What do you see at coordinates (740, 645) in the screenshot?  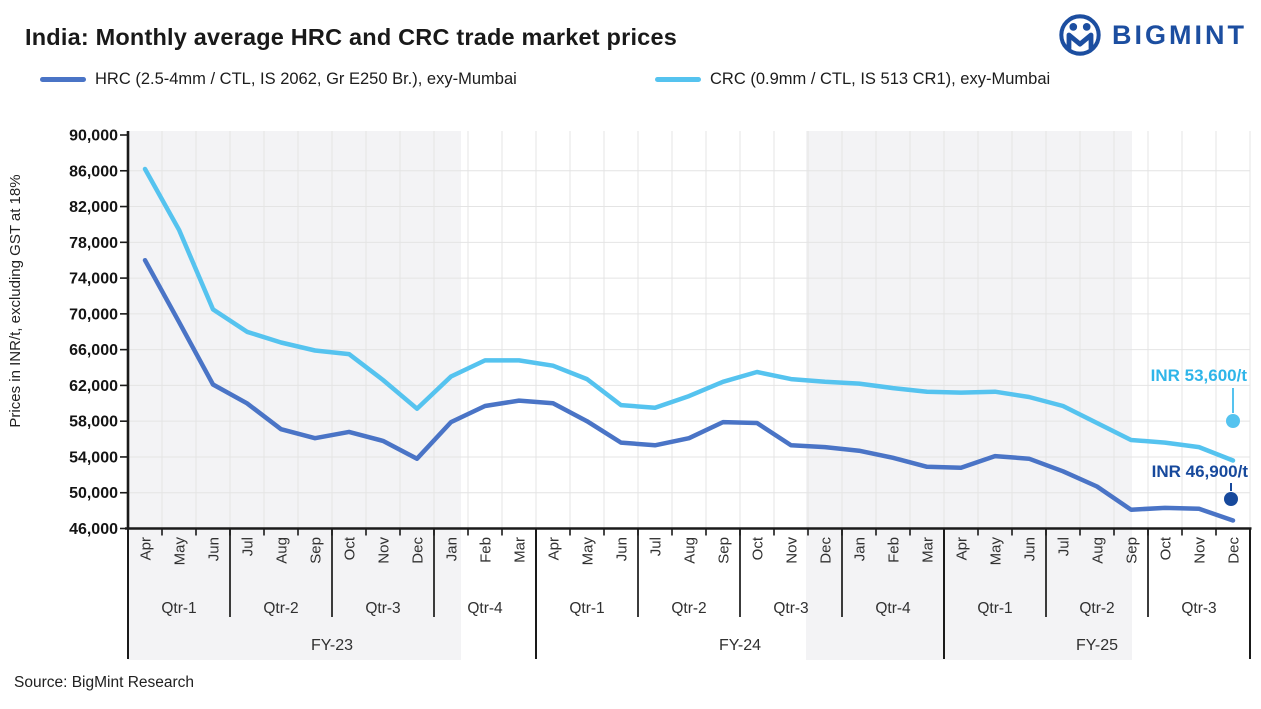 I see `fiscal-year-label: FY-24` at bounding box center [740, 645].